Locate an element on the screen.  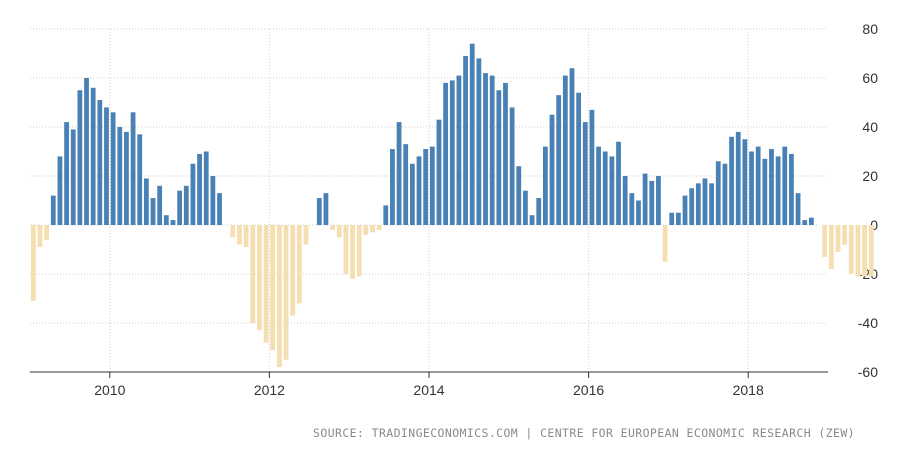
x-tick-label: 2010 is located at coordinates (109, 390).